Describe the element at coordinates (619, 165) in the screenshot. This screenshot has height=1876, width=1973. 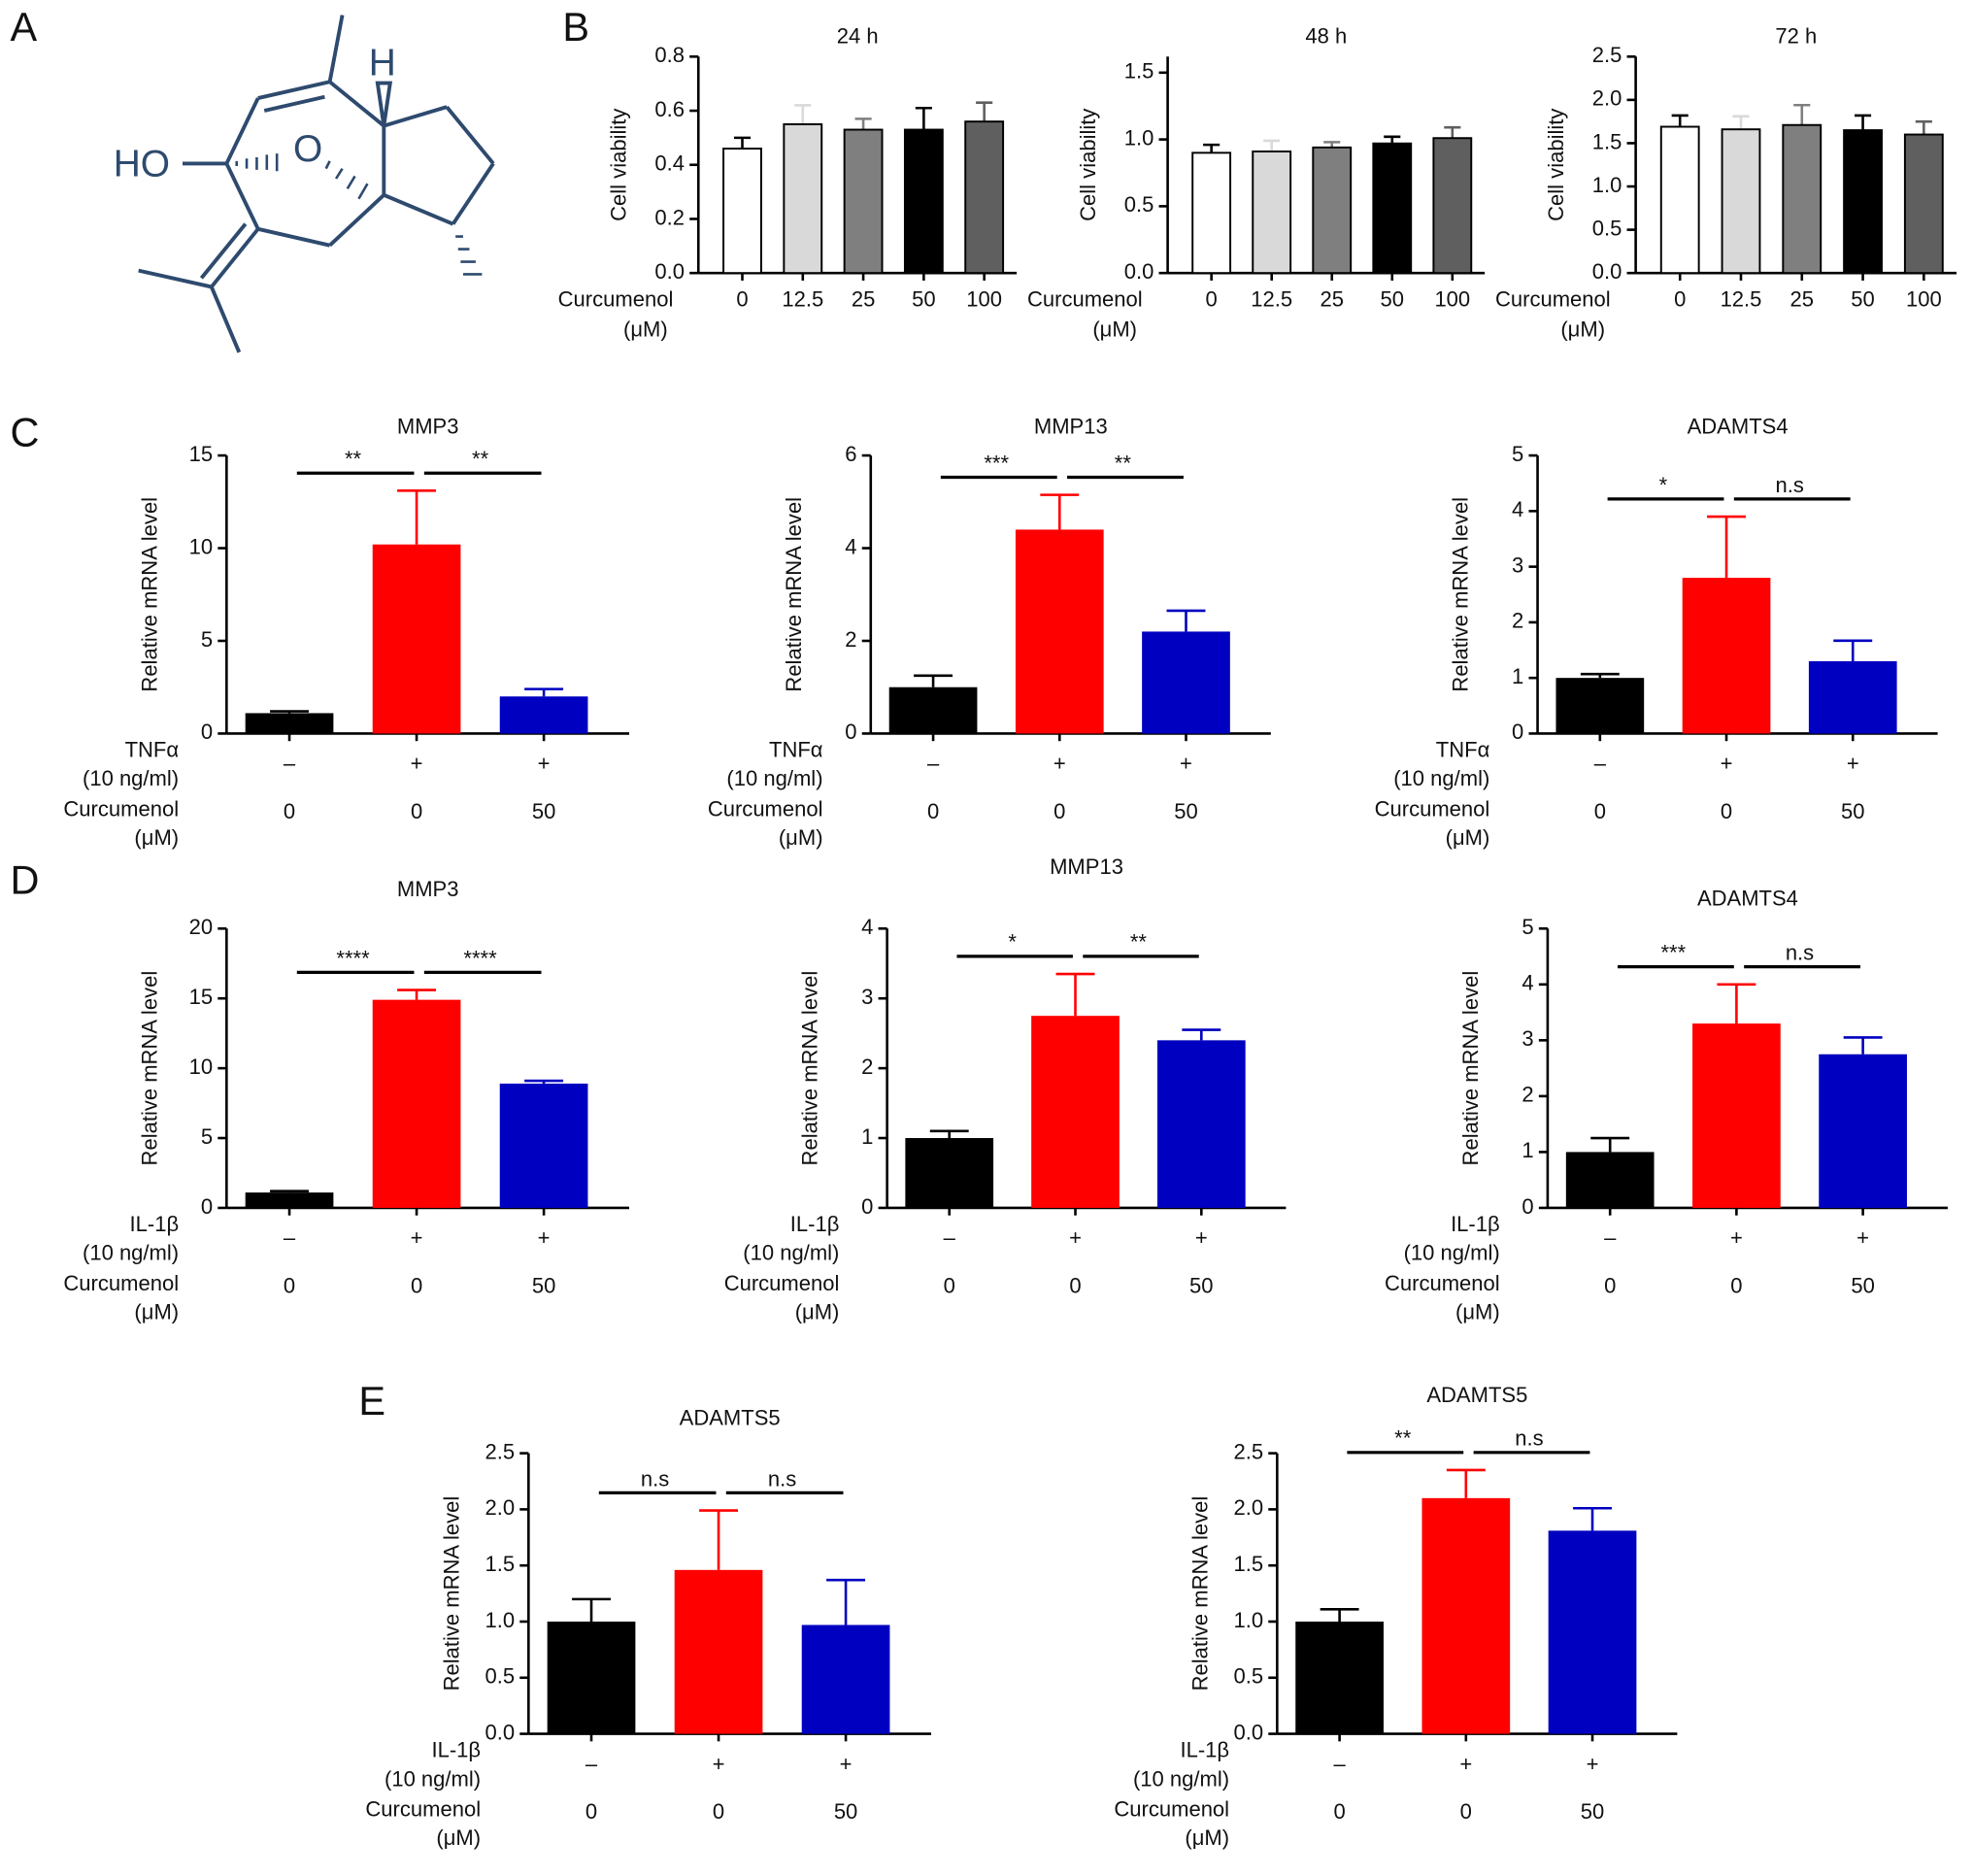
I see `y-axis-title: Cell viability` at that location.